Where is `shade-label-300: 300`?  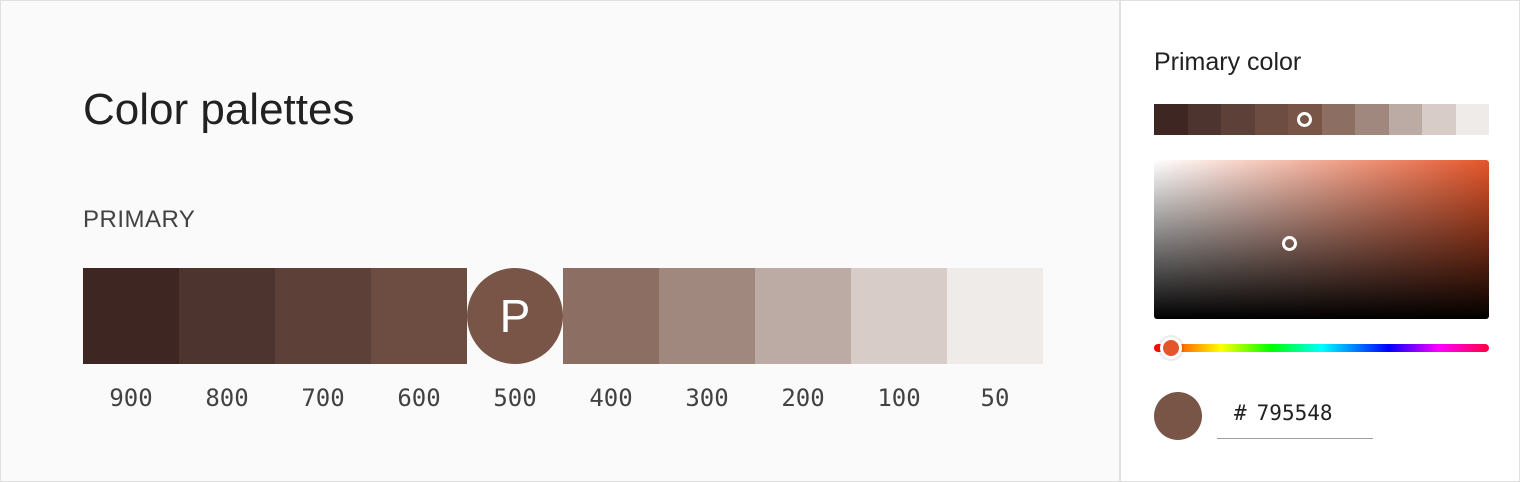
shade-label-300: 300 is located at coordinates (707, 398).